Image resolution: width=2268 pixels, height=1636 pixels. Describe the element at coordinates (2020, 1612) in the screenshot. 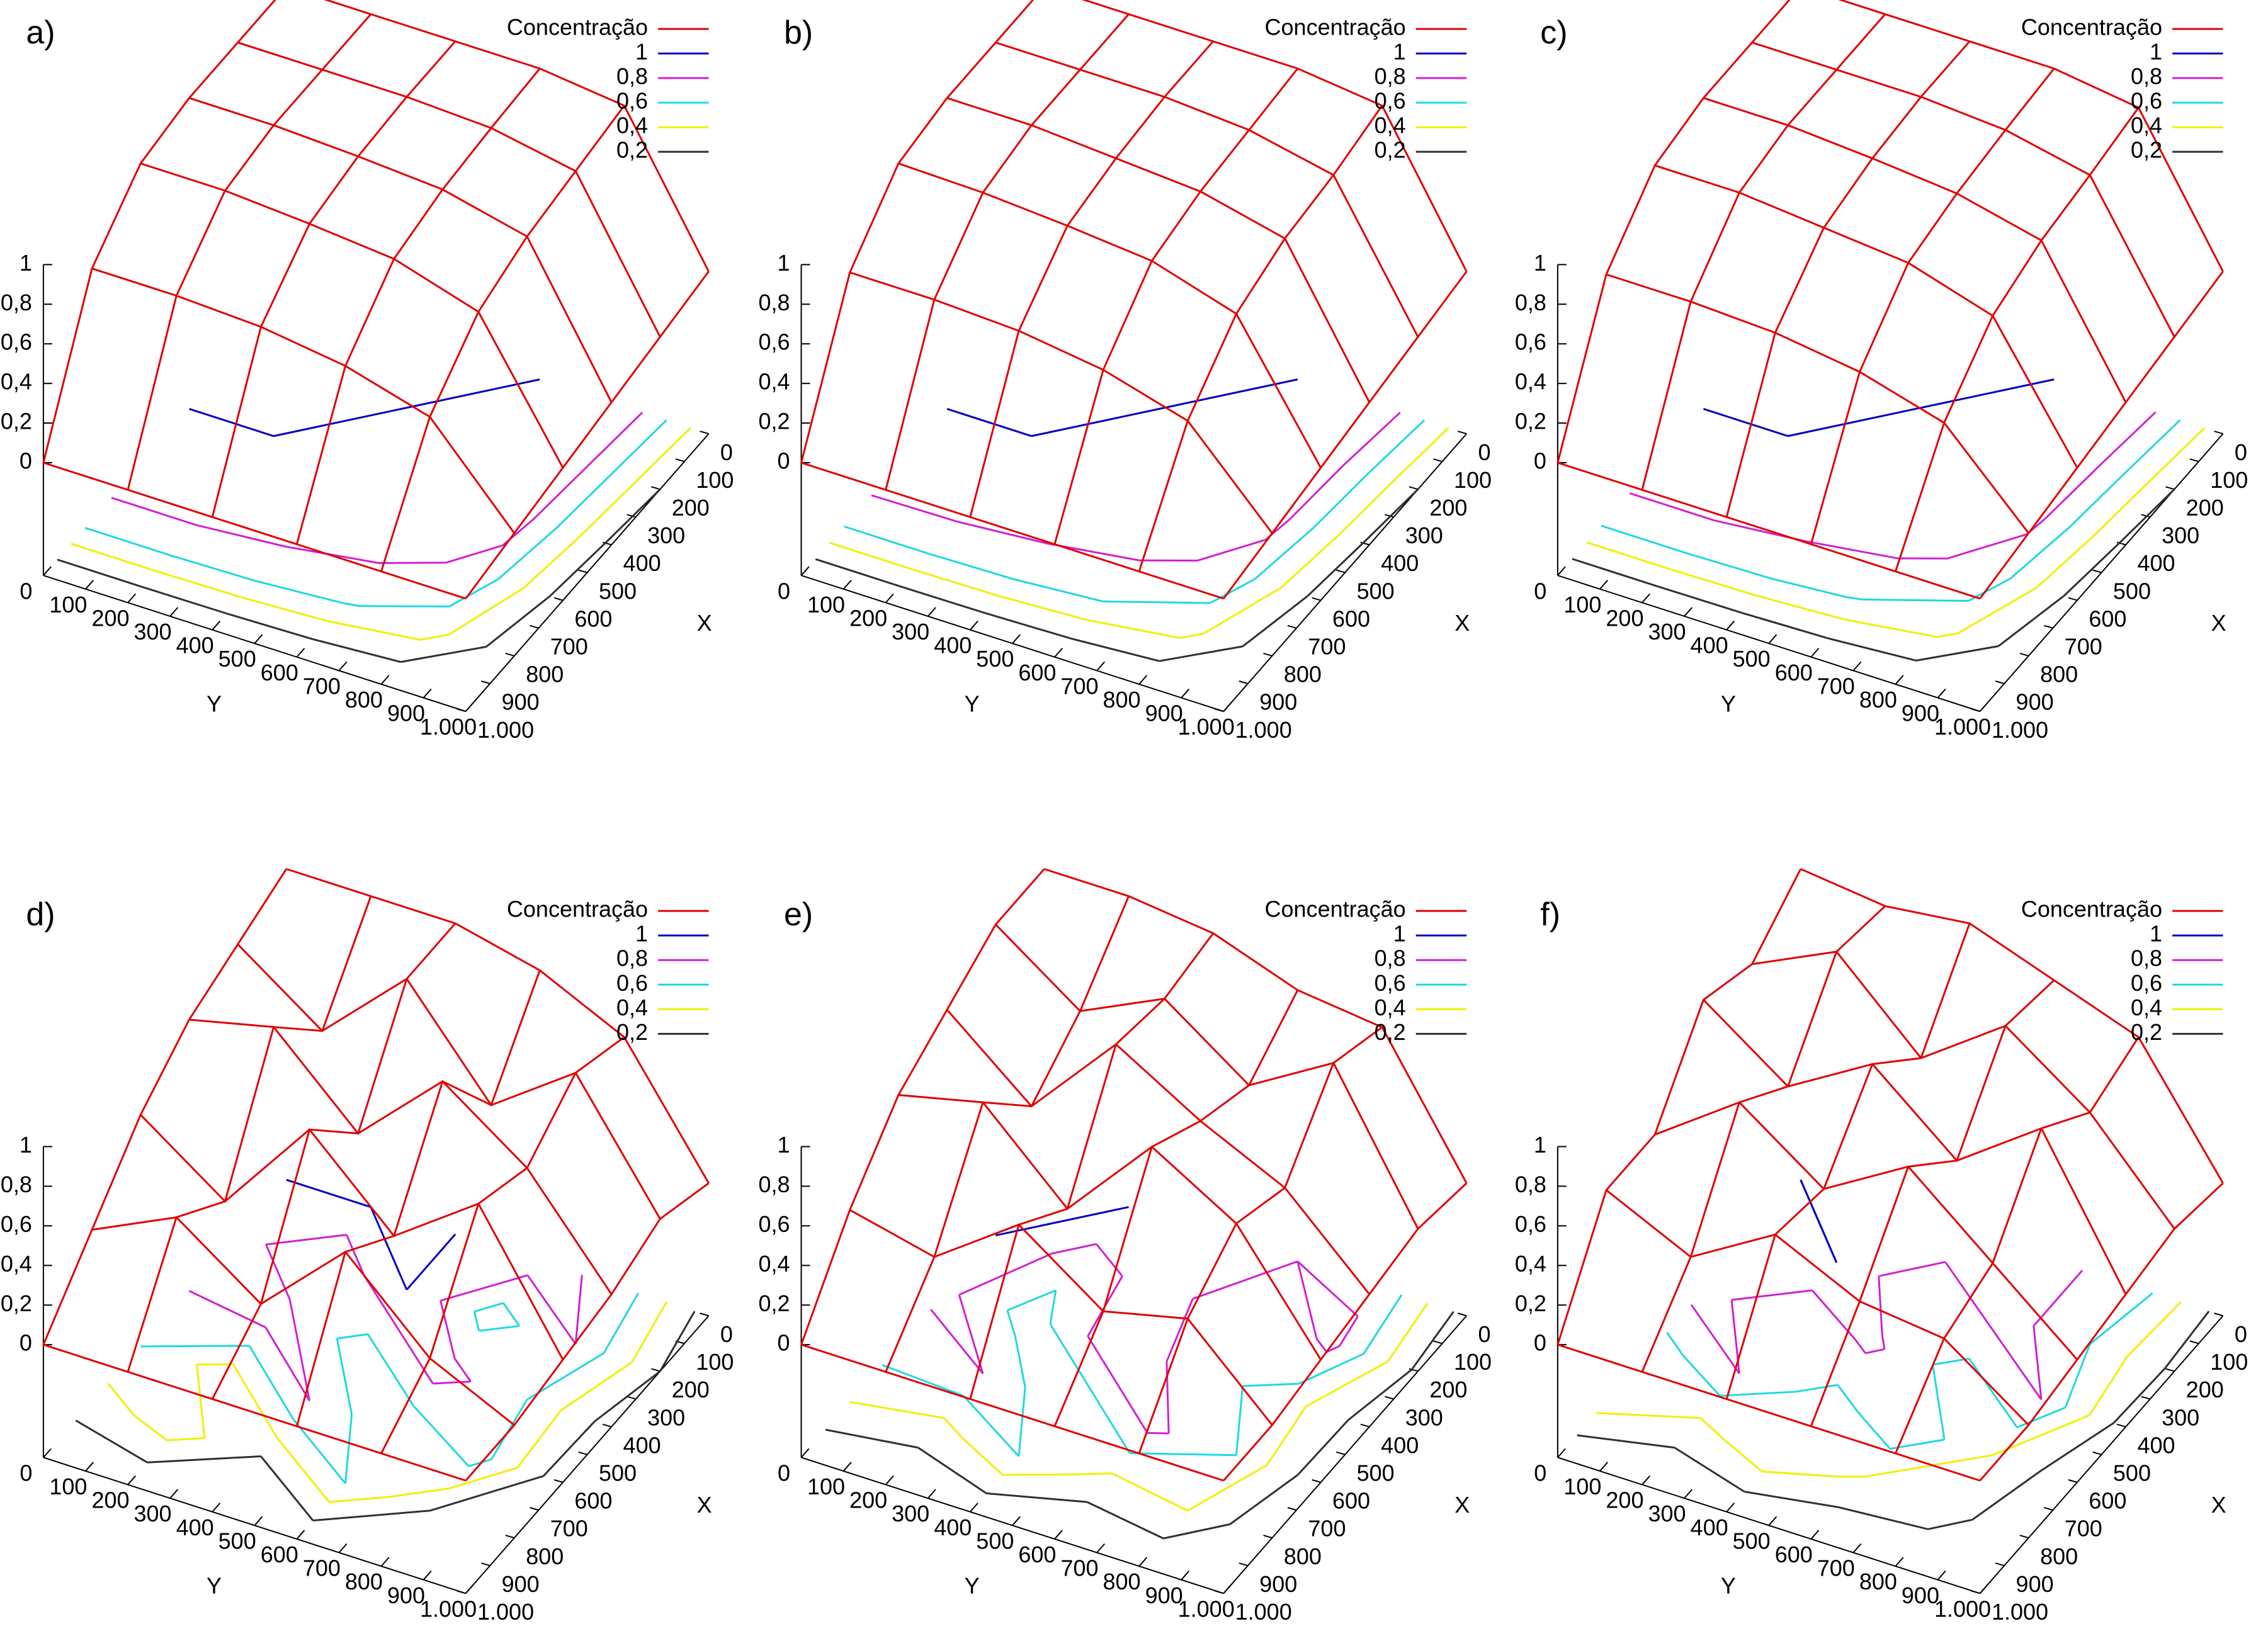

I see `x-tick-label: 1.000` at that location.